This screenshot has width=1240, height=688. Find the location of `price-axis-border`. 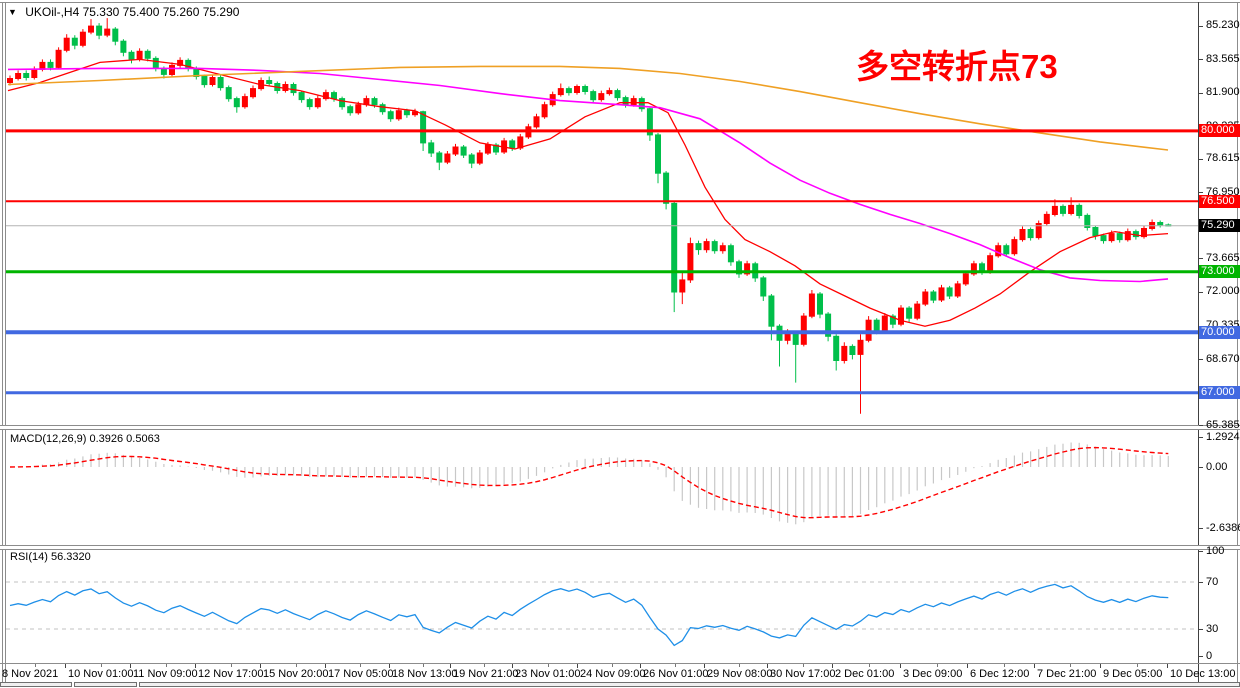

price-axis-border is located at coordinates (1198, 342).